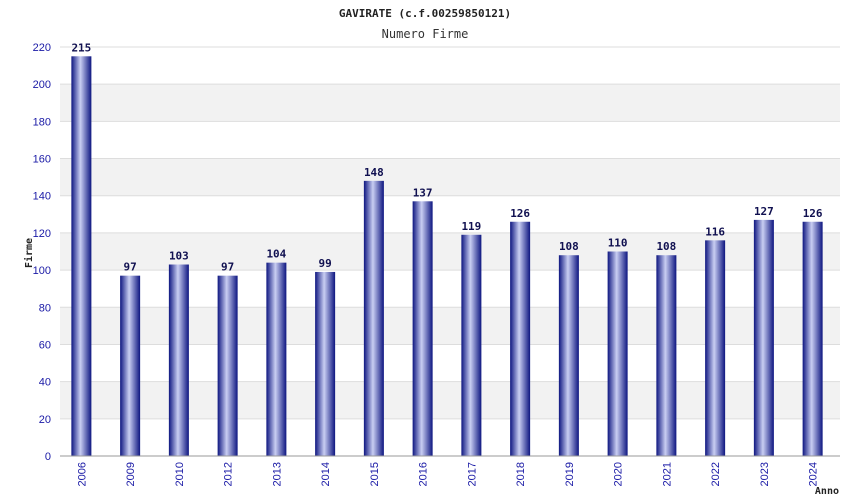 This screenshot has width=850, height=500. What do you see at coordinates (423, 192) in the screenshot?
I see `value-label: 137` at bounding box center [423, 192].